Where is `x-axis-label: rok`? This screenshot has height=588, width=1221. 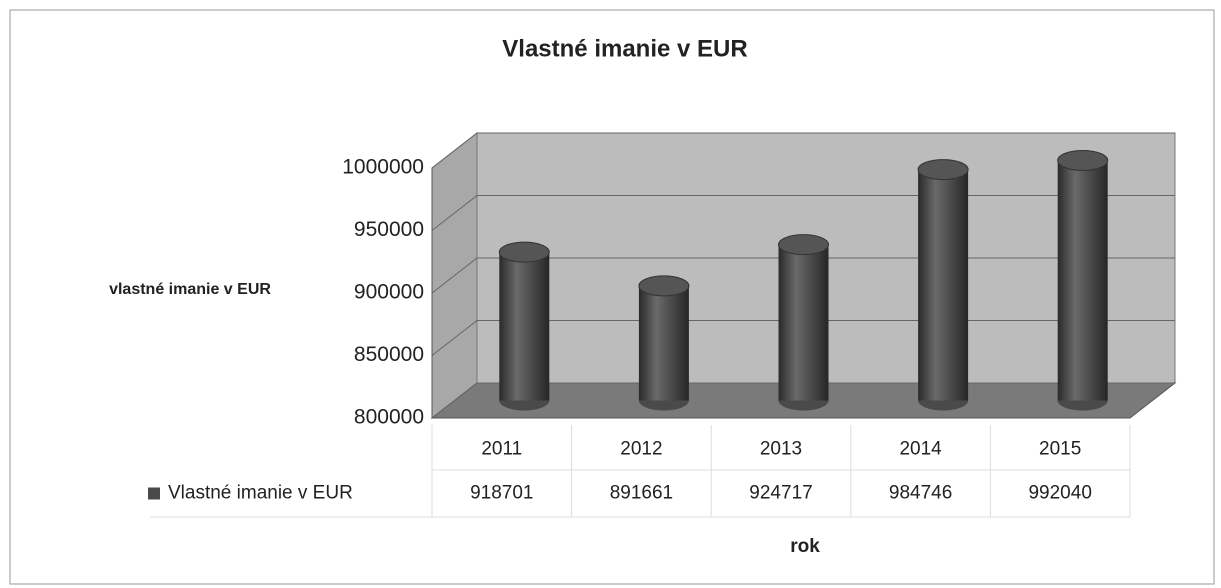 x-axis-label: rok is located at coordinates (805, 546).